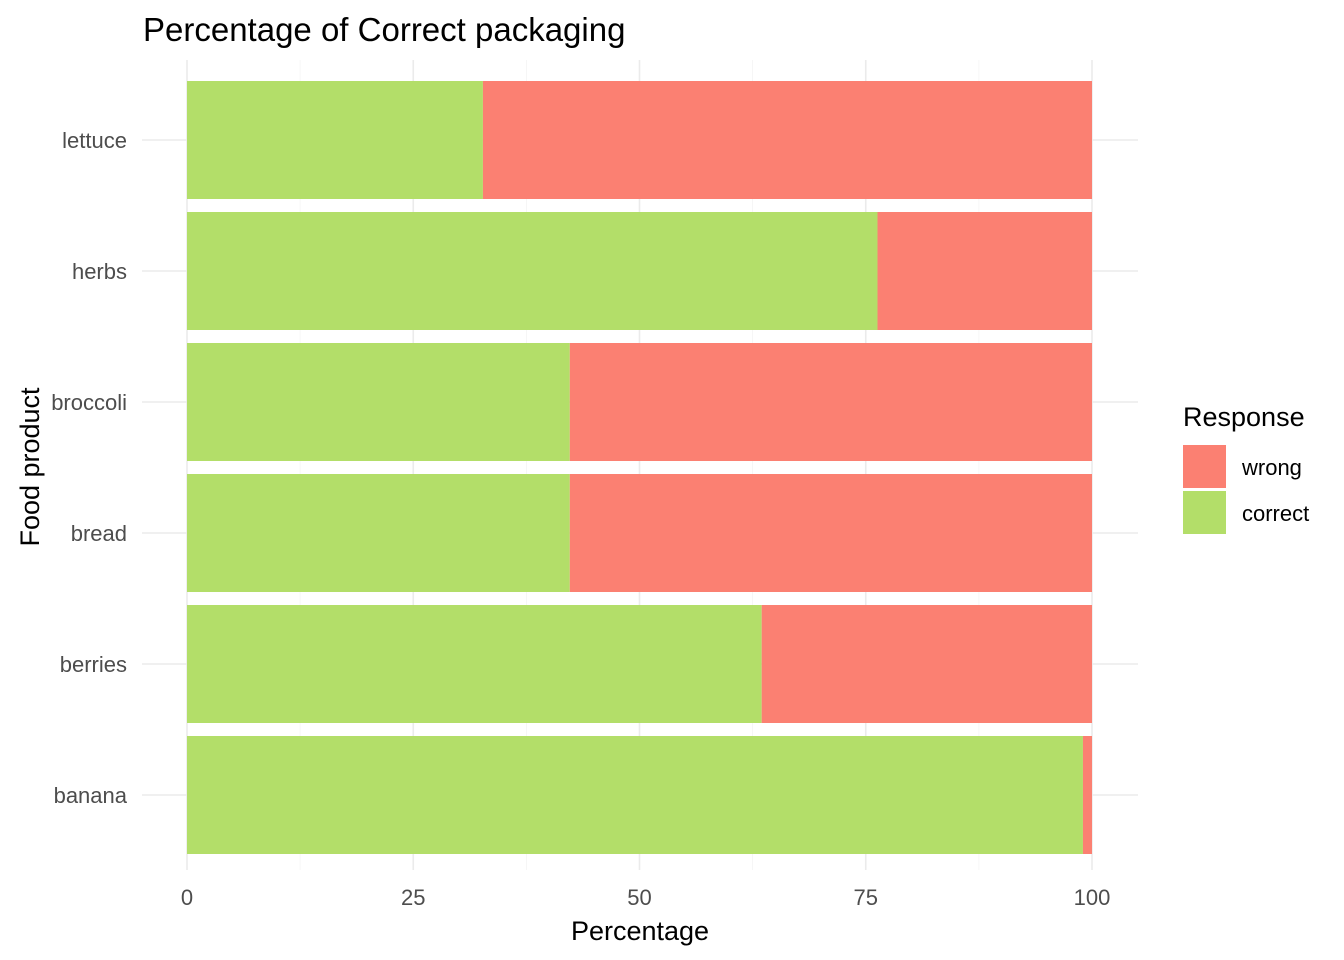 Image resolution: width=1344 pixels, height=960 pixels. What do you see at coordinates (335, 140) in the screenshot?
I see `bar-lettuce-correct` at bounding box center [335, 140].